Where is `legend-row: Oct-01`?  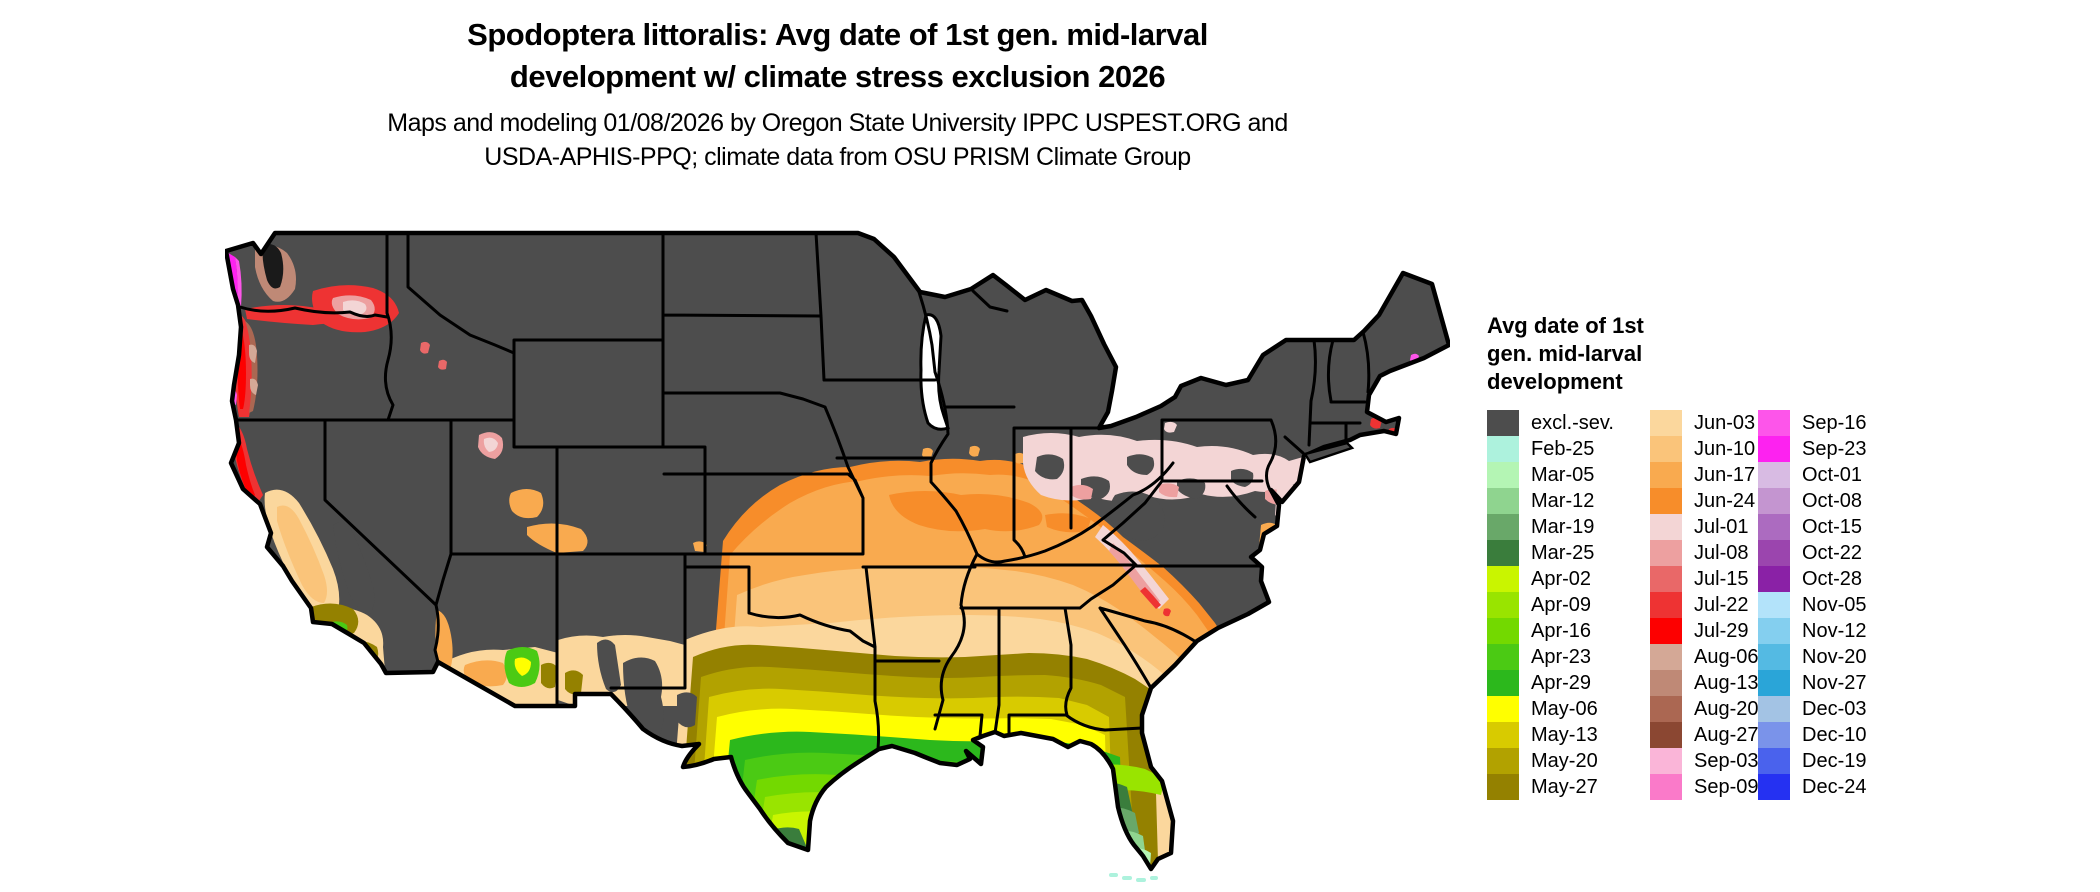
legend-row: Oct-01 is located at coordinates (1818, 475).